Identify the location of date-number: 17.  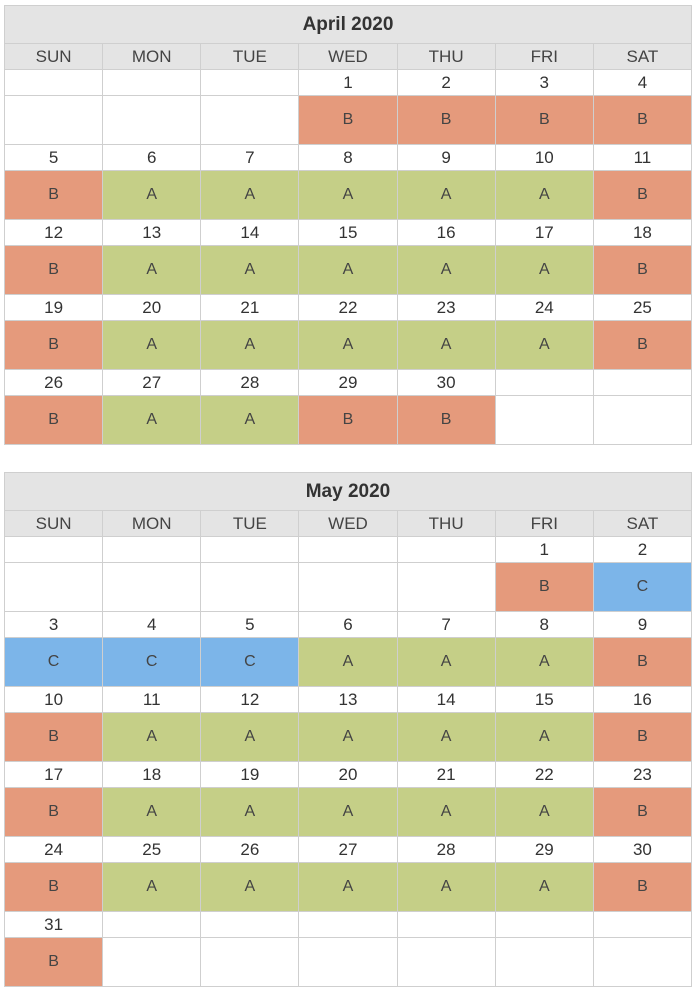
(544, 232).